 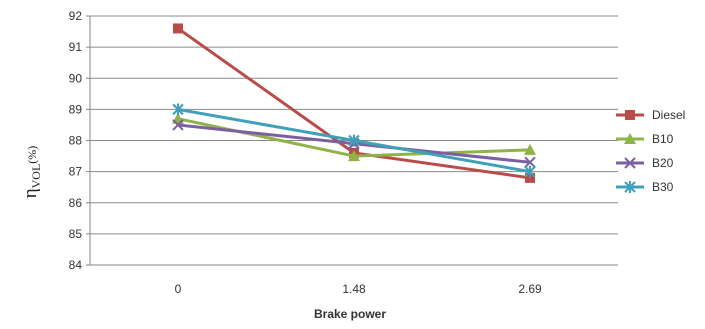 I want to click on legend-label: B20, so click(x=663, y=163).